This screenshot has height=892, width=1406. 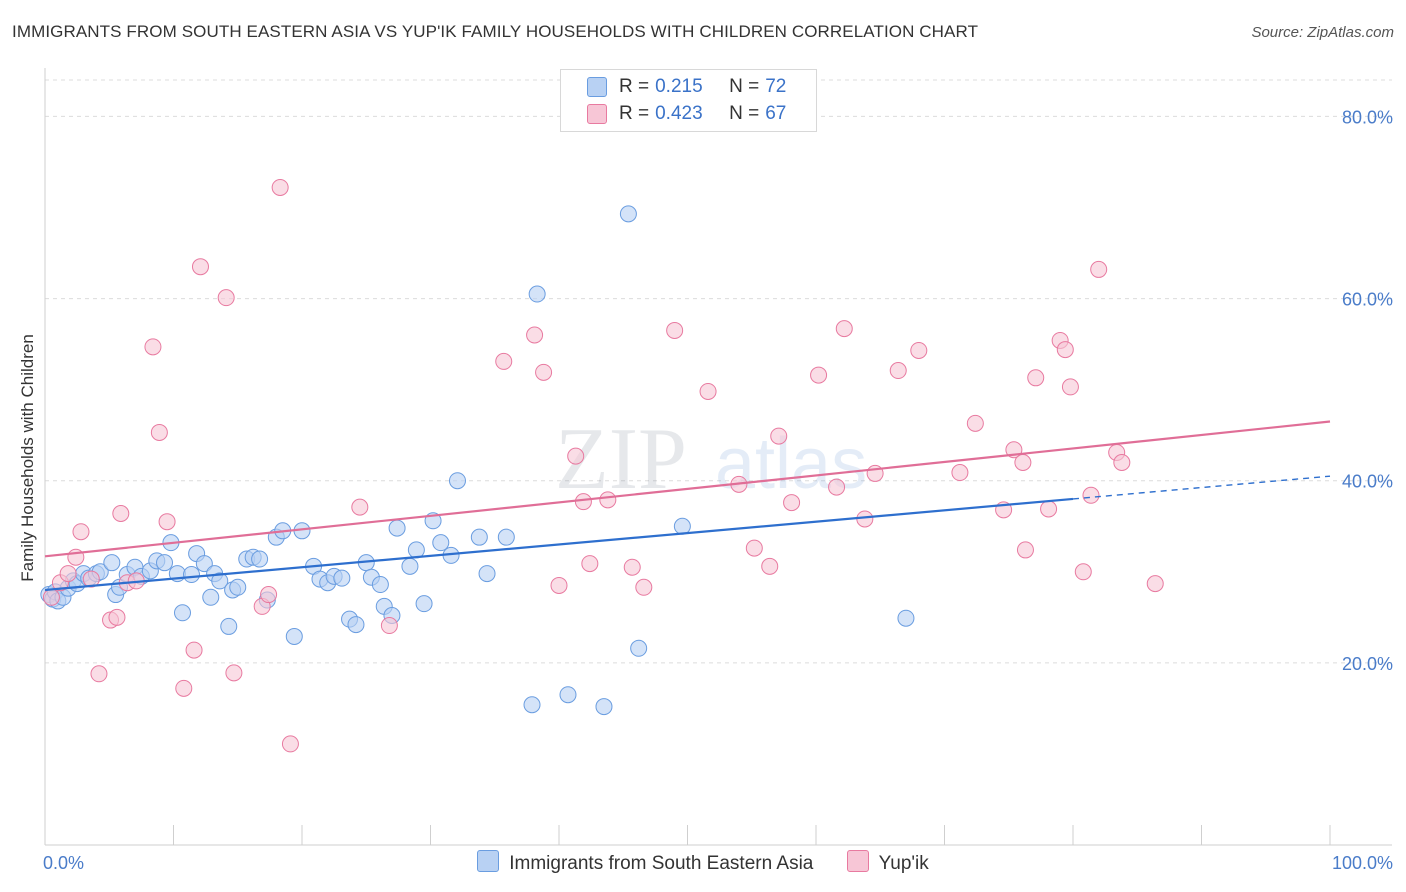 What do you see at coordinates (597, 86) in the screenshot?
I see `legend-swatch-blue` at bounding box center [597, 86].